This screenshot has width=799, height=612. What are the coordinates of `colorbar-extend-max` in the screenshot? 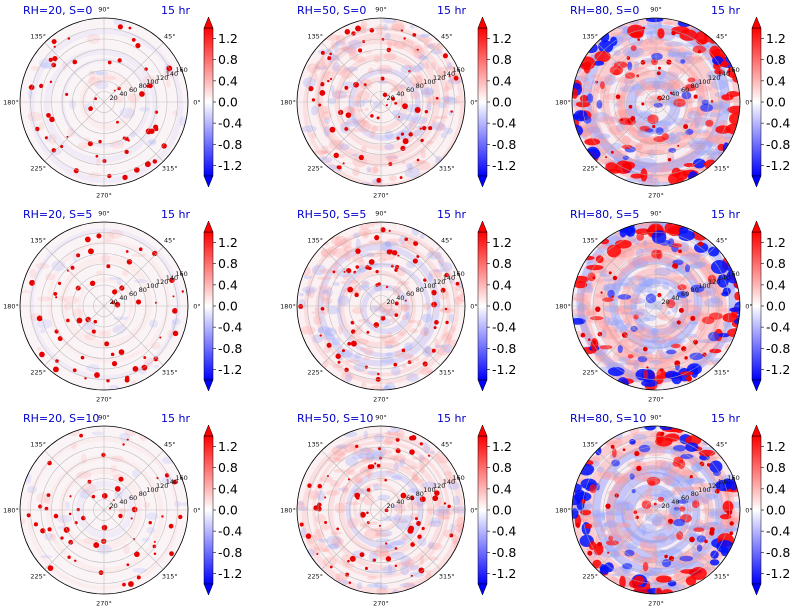 It's located at (208, 430).